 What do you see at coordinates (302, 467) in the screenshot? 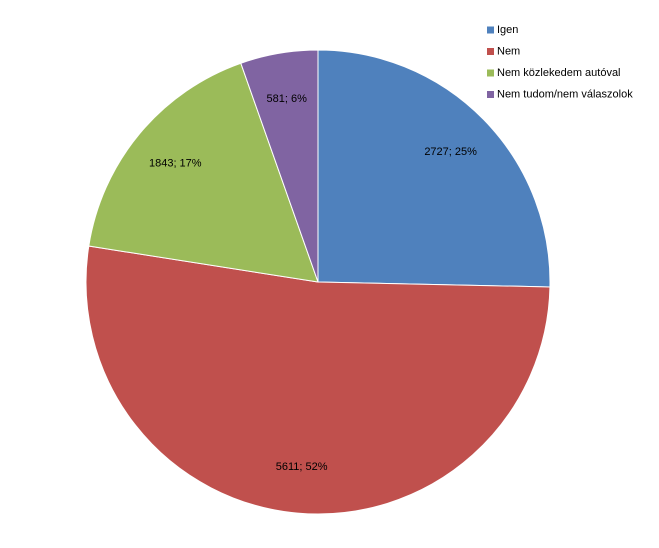
I see `data-label: 5611; 52%` at bounding box center [302, 467].